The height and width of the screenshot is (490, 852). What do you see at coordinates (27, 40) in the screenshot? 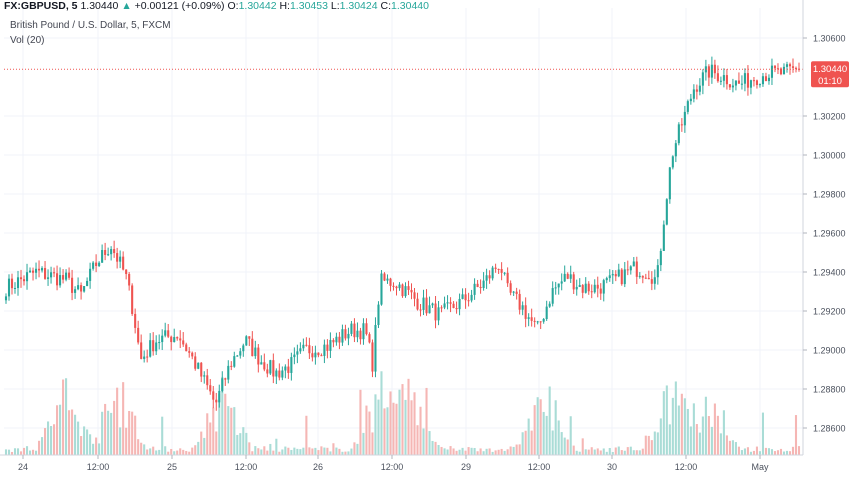
I see `volume-title: Vol (20)` at bounding box center [27, 40].